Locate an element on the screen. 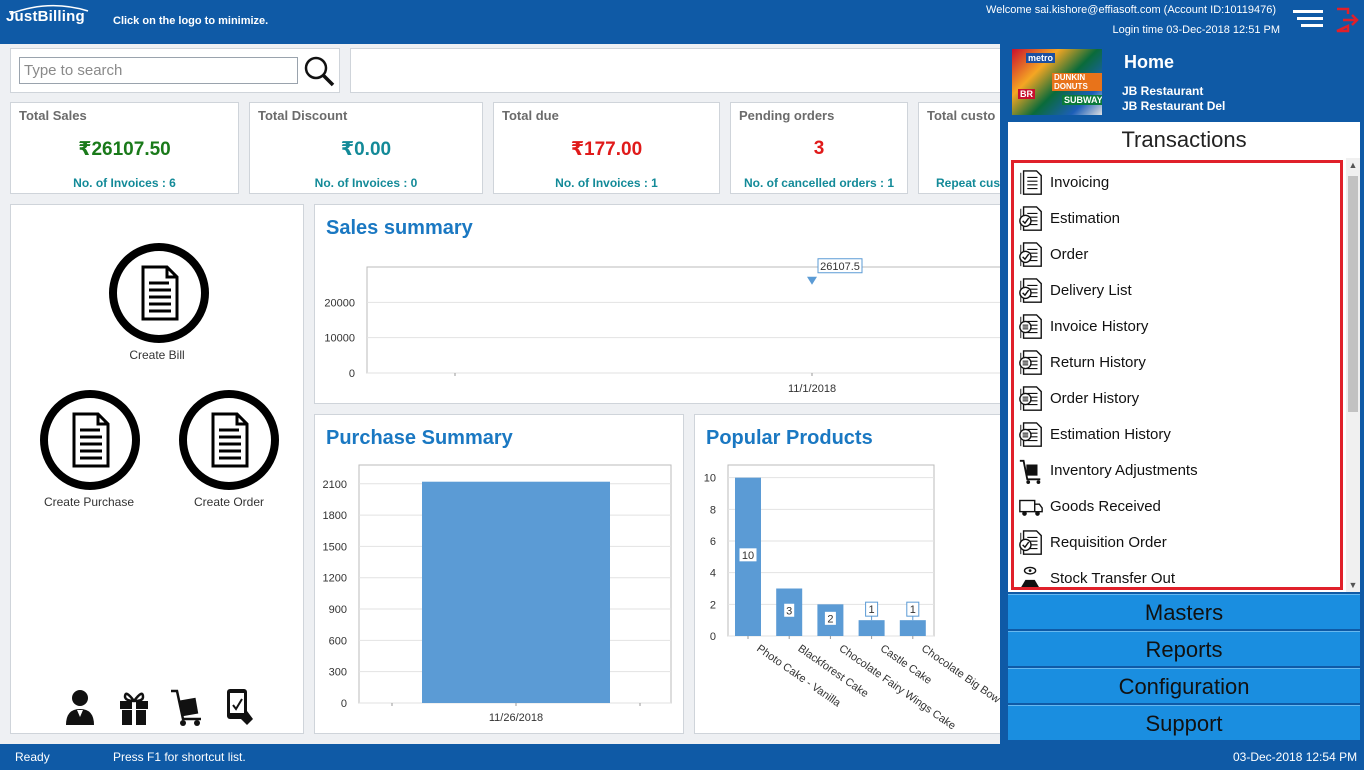  y-tick-label: 6 is located at coordinates (713, 542).